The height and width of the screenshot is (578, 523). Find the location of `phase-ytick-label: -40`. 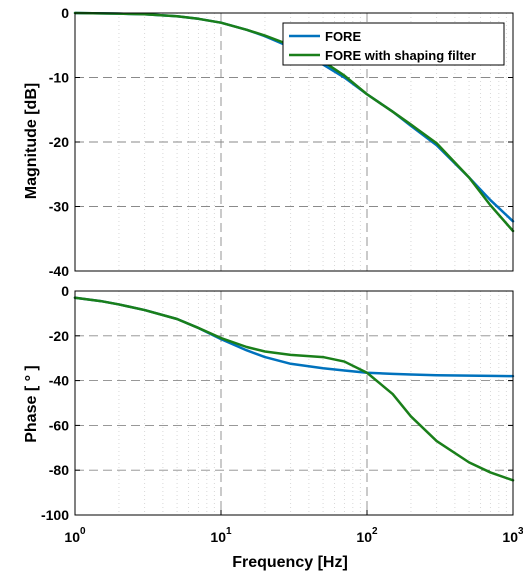

phase-ytick-label: -40 is located at coordinates (59, 381).